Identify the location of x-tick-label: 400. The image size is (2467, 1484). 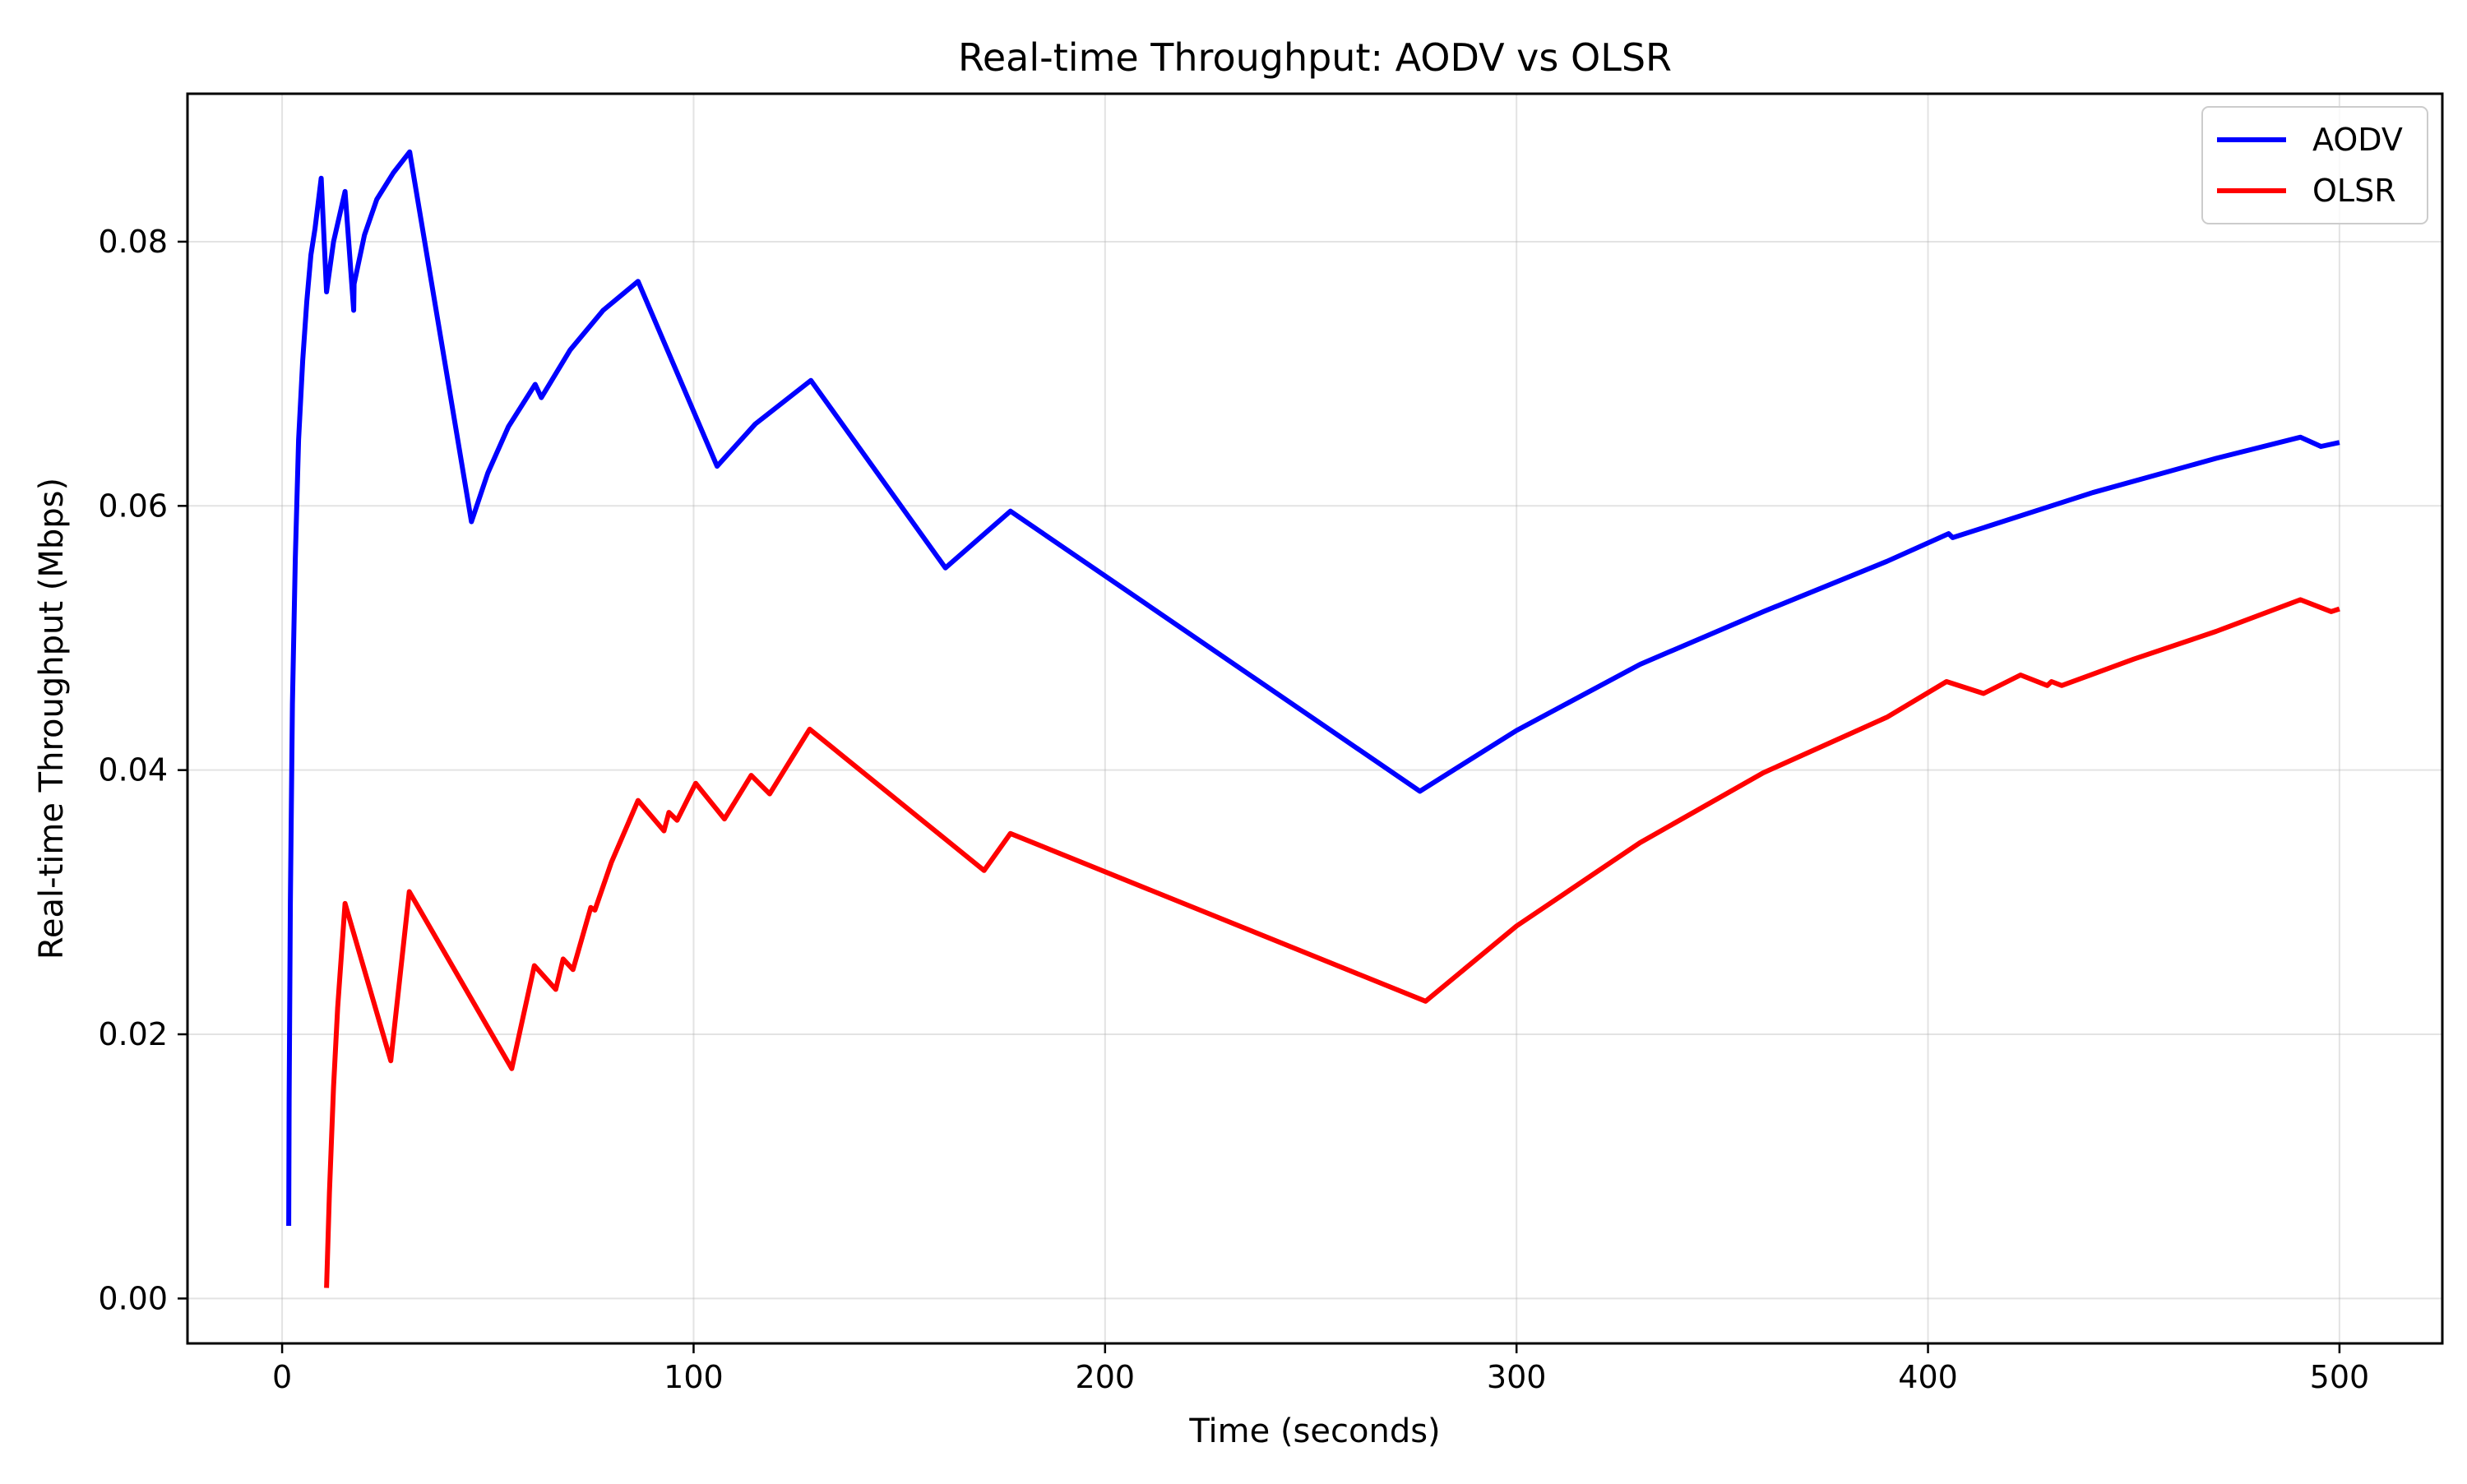
(1928, 1377).